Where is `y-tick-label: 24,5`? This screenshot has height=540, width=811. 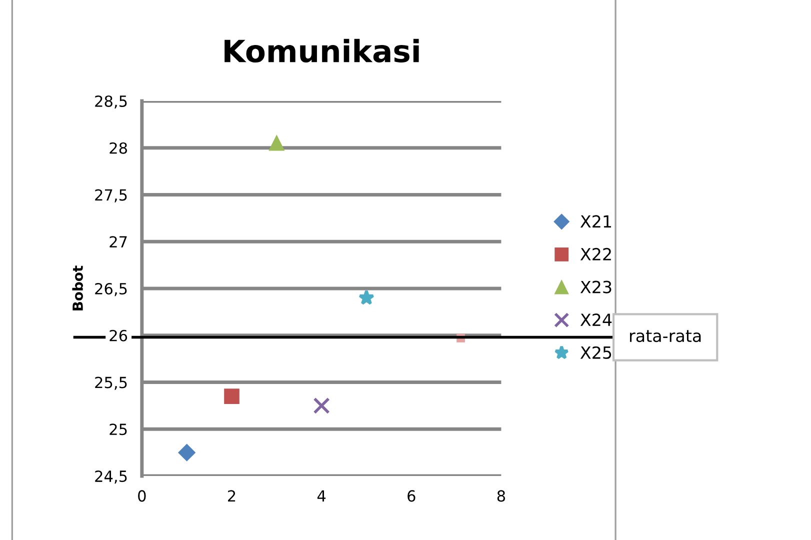
y-tick-label: 24,5 is located at coordinates (111, 477).